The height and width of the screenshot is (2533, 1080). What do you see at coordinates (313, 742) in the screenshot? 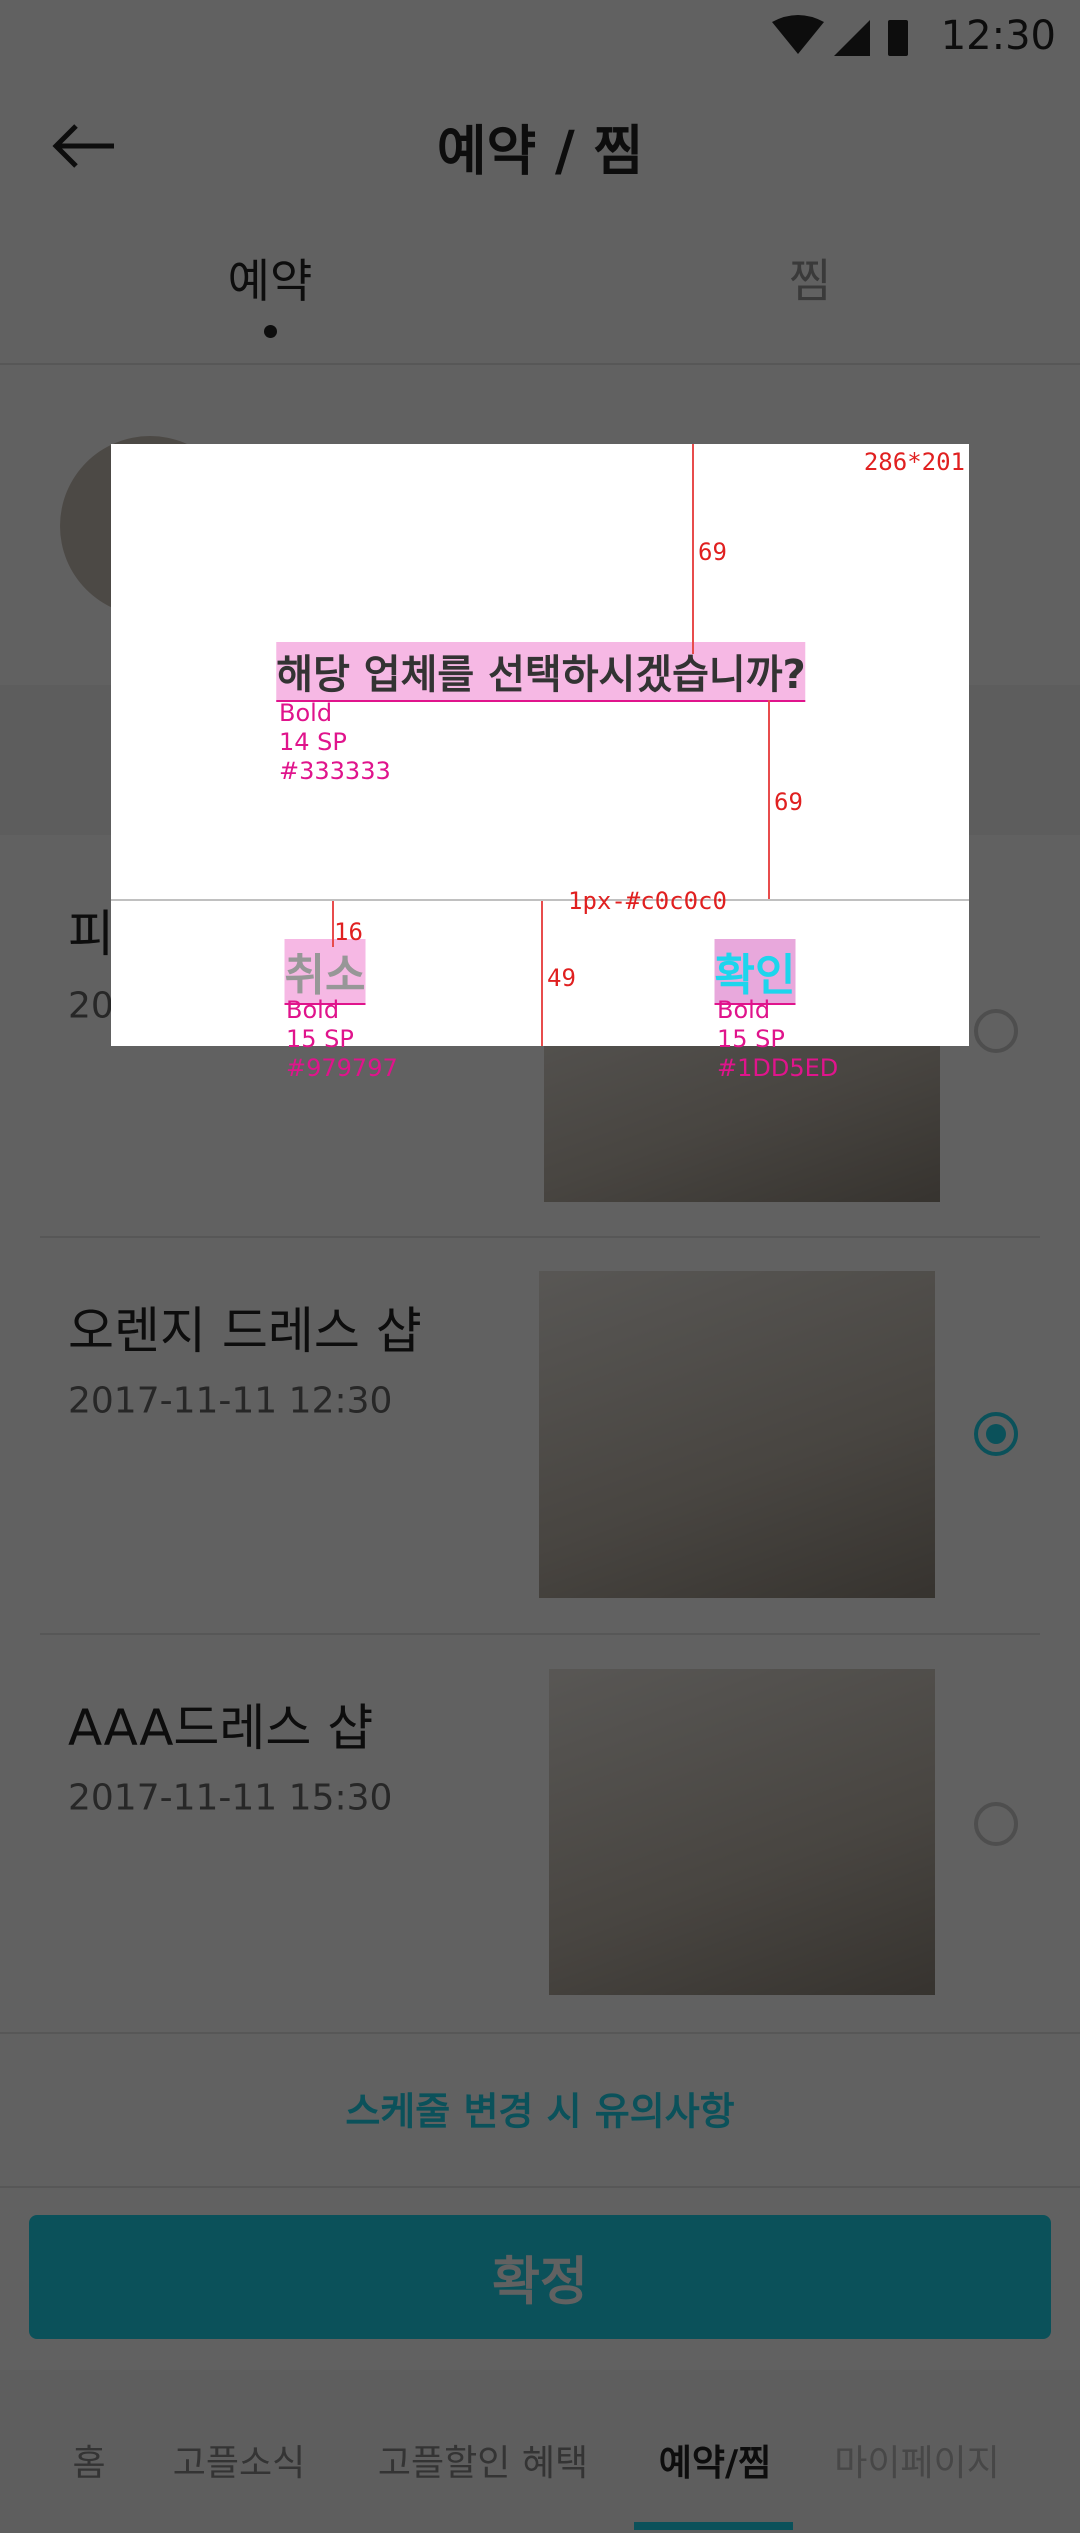
I see `spec-line: 14 SP` at bounding box center [313, 742].